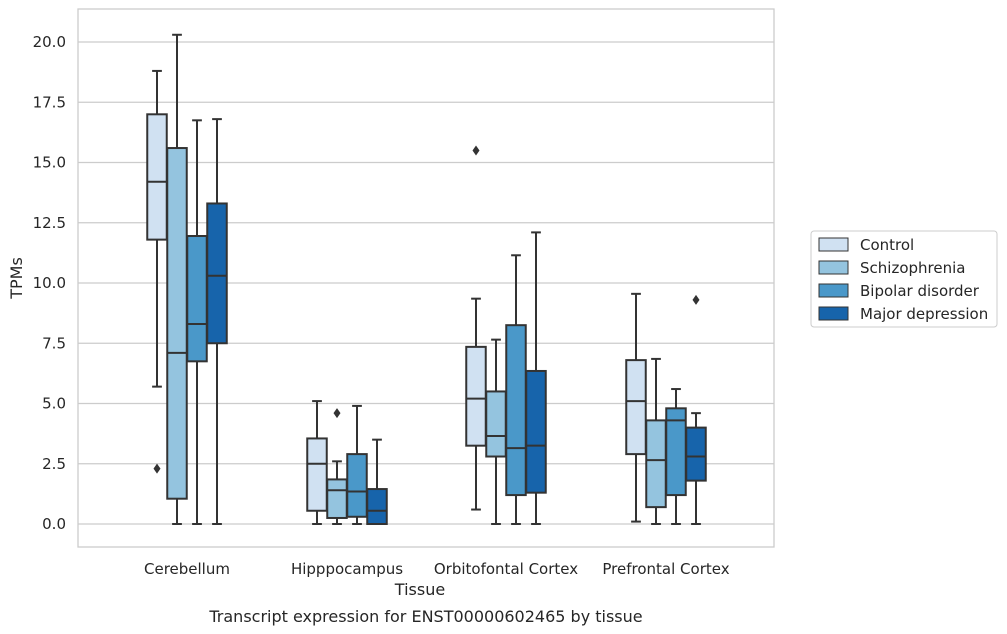 Image resolution: width=1007 pixels, height=634 pixels. What do you see at coordinates (54, 464) in the screenshot?
I see `y-tick-label: 2.5` at bounding box center [54, 464].